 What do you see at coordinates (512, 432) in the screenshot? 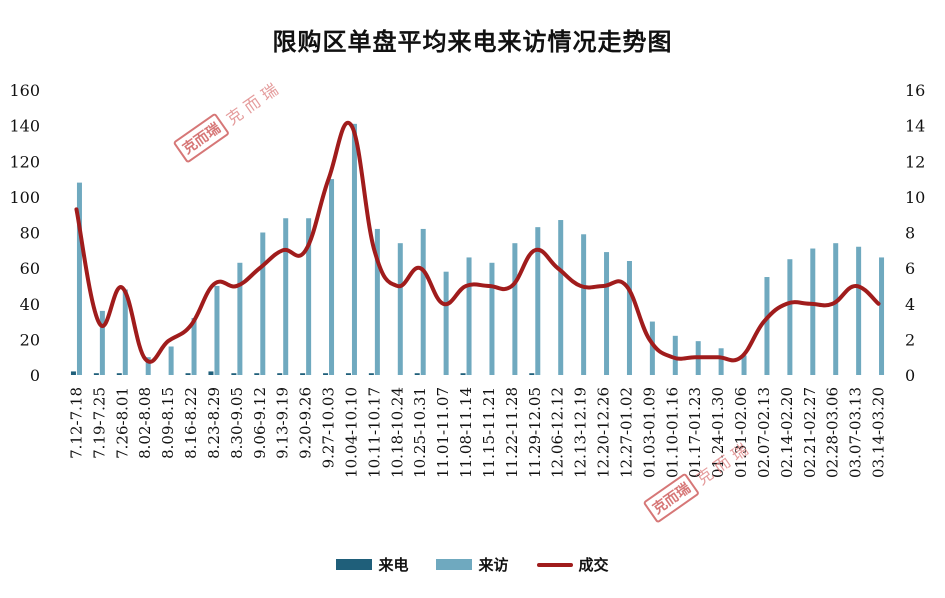
I see `x-tick-label: 11.22-11.28` at bounding box center [512, 432].